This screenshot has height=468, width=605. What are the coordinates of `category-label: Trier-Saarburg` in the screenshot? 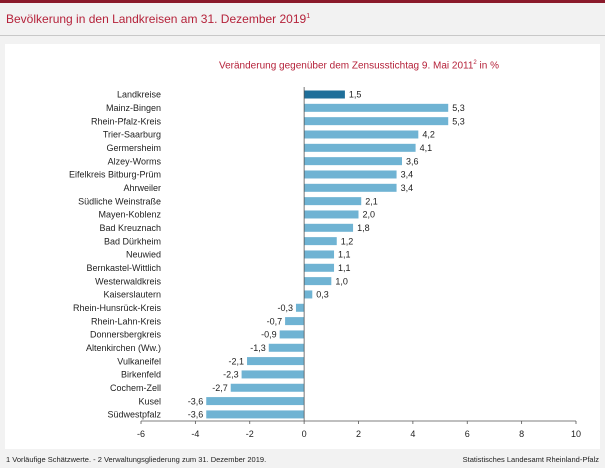 It's located at (132, 135).